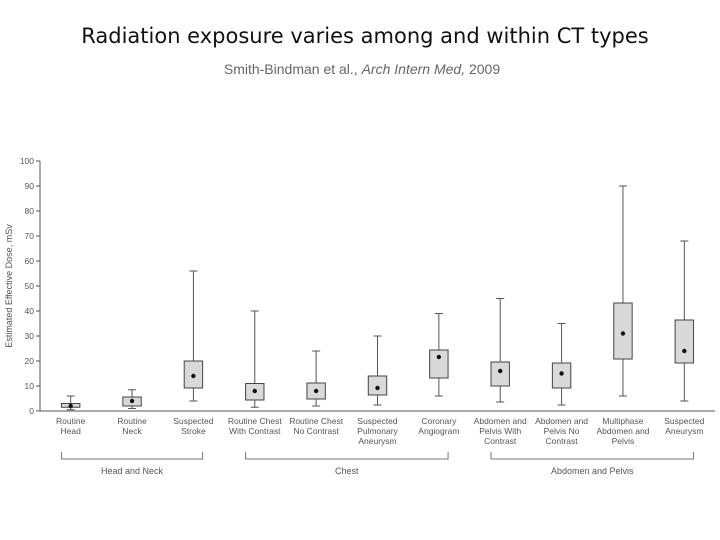 Image resolution: width=720 pixels, height=540 pixels. I want to click on label-line: Stroke, so click(193, 431).